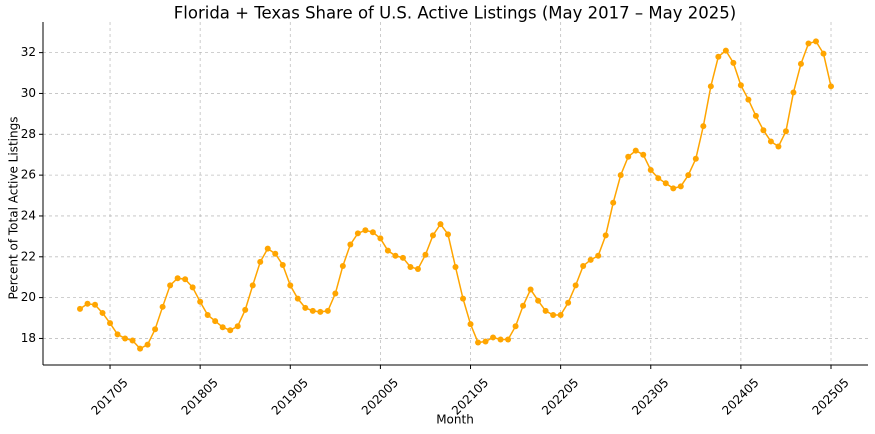  I want to click on y-tick-label: 28, so click(28, 134).